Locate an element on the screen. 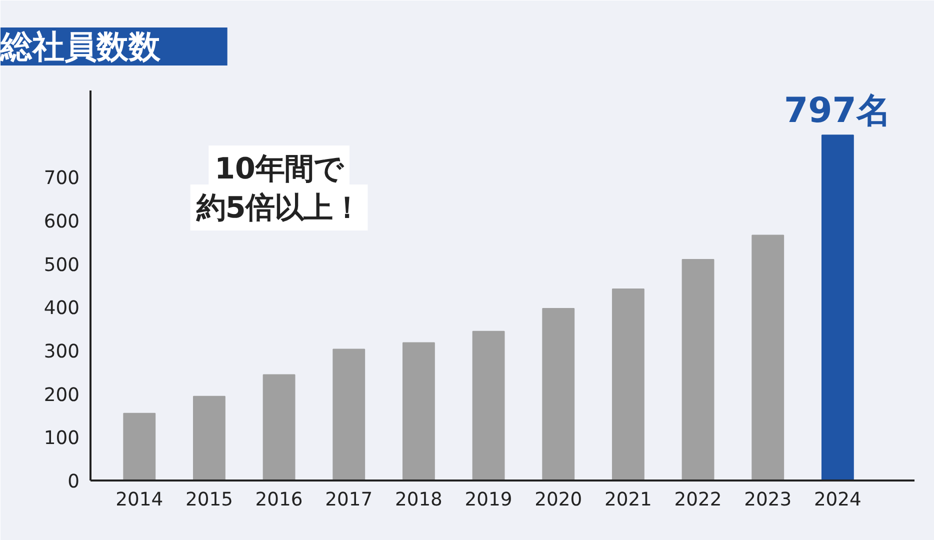 The image size is (934, 540). x-tick-label: 2015 is located at coordinates (209, 500).